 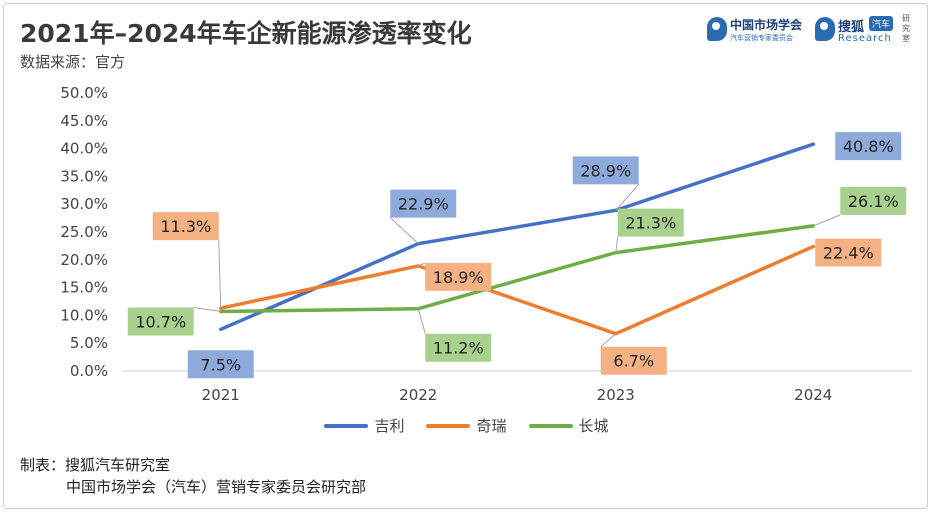 I want to click on legend-label: 长城, so click(x=593, y=426).